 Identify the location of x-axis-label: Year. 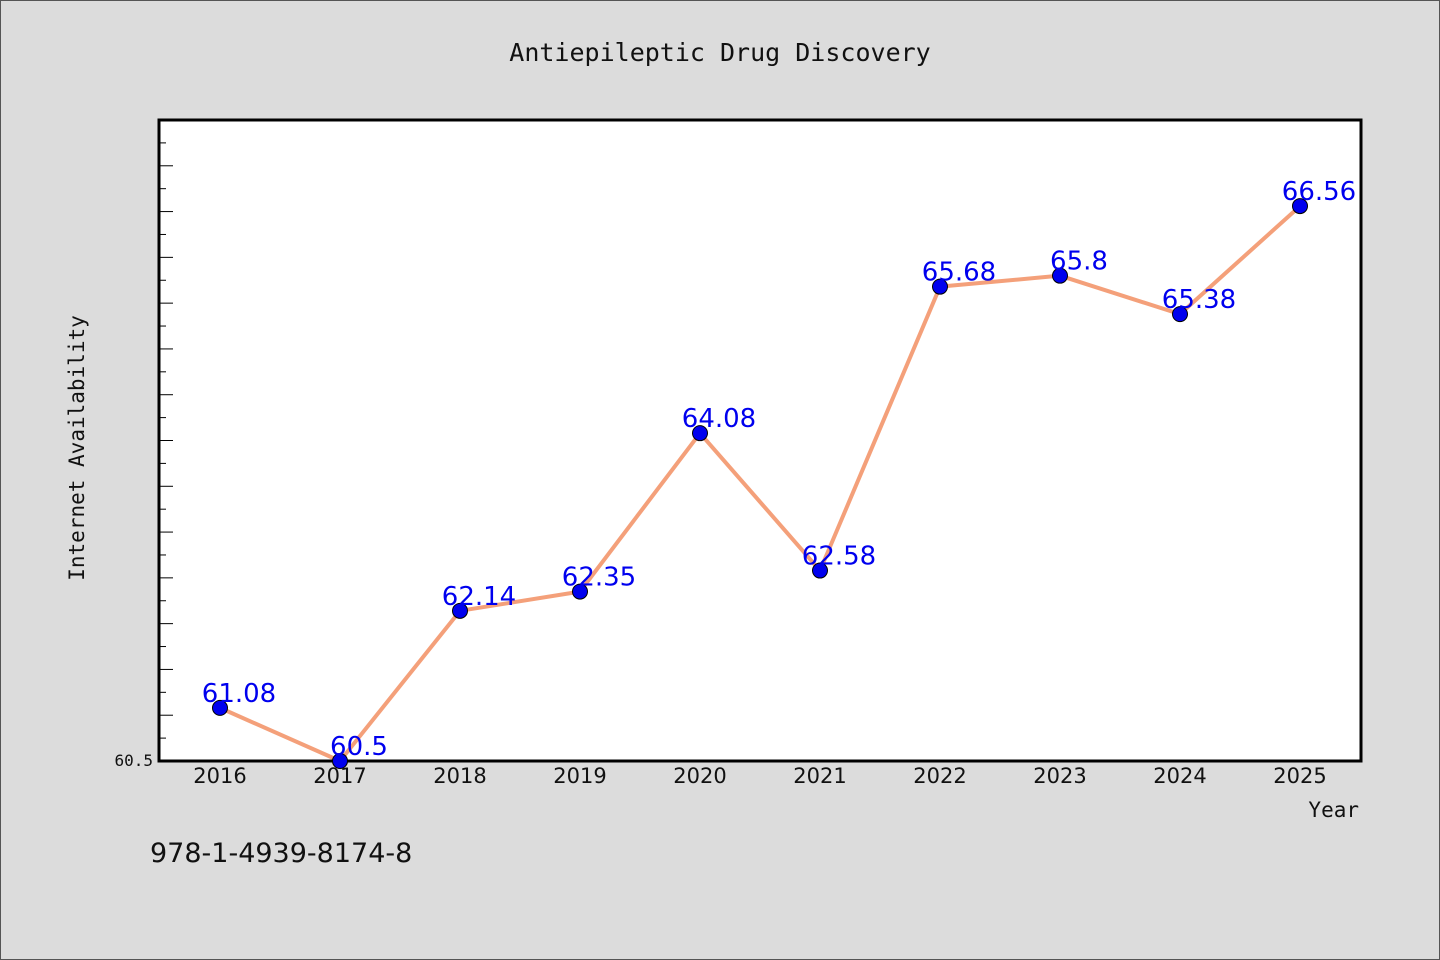
(1333, 810).